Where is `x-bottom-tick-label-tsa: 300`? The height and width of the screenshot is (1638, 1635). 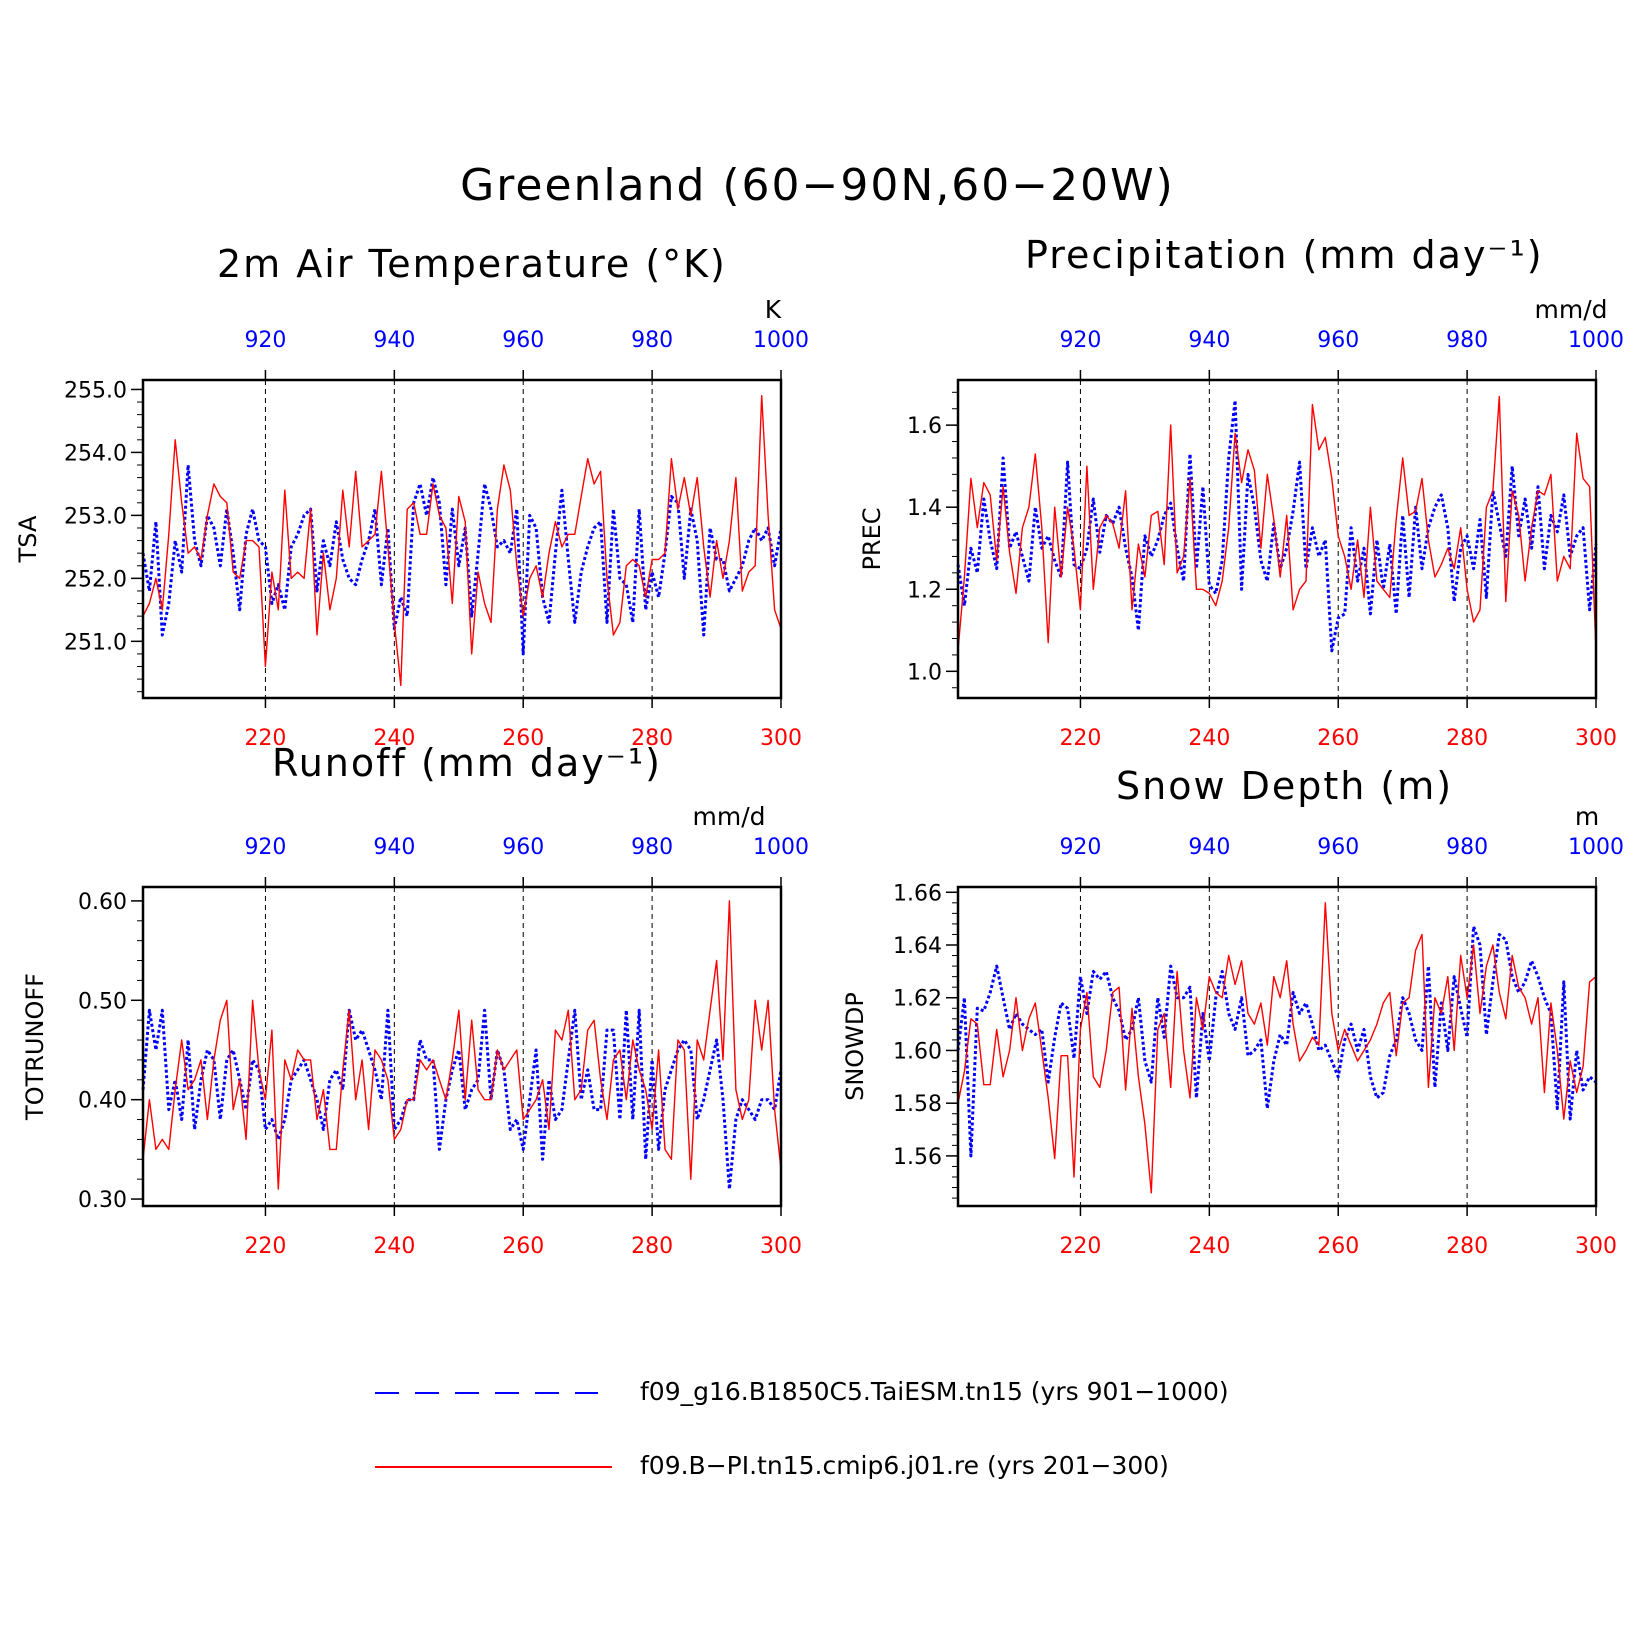
x-bottom-tick-label-tsa: 300 is located at coordinates (781, 738).